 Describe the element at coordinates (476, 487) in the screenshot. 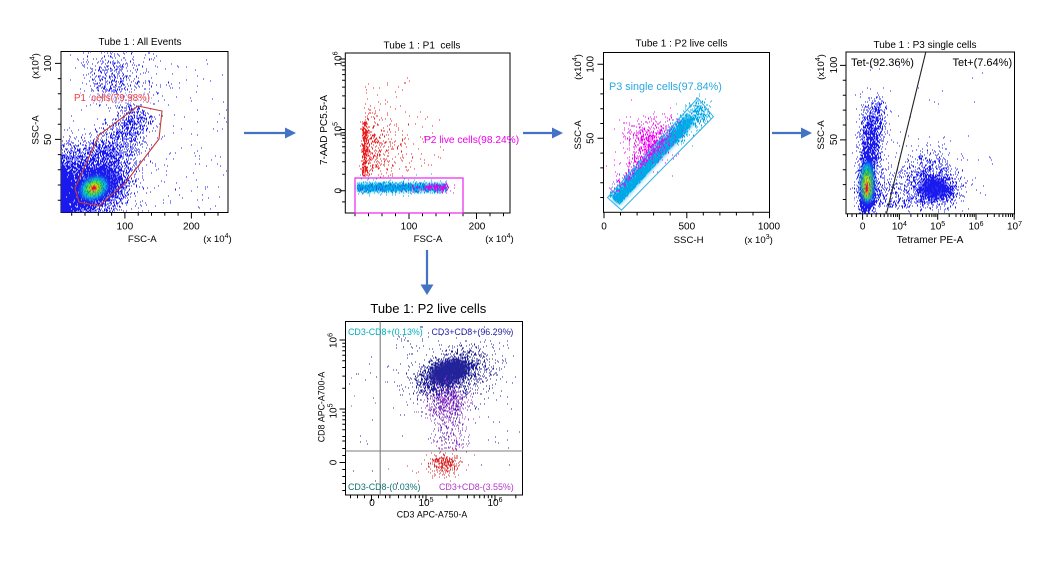

I see `svg-text: CD3+CD8-(3.55%)` at that location.